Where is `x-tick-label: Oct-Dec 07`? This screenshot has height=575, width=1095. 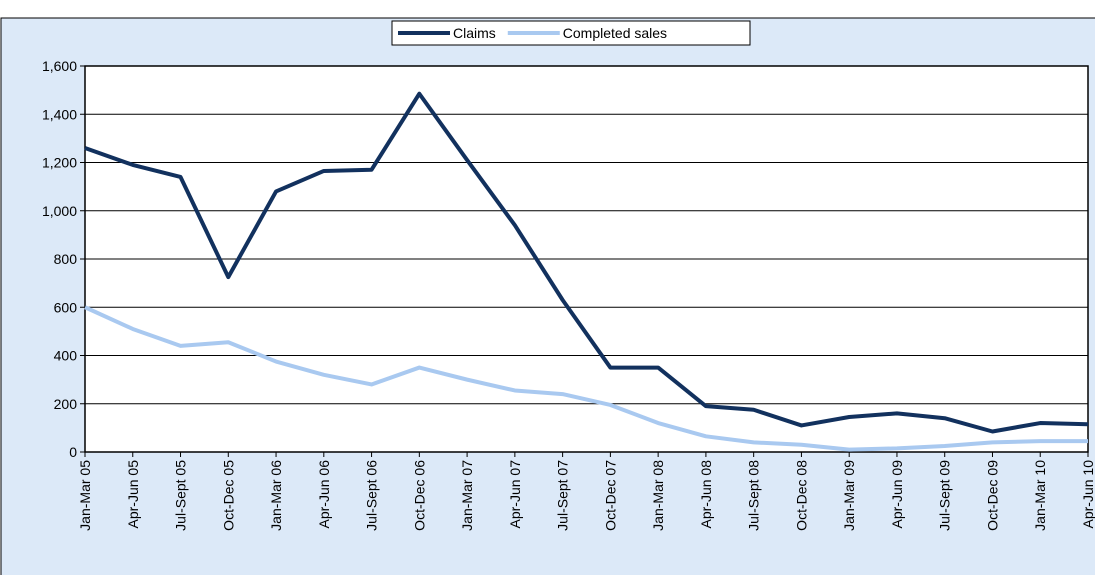
x-tick-label: Oct-Dec 07 is located at coordinates (610, 495).